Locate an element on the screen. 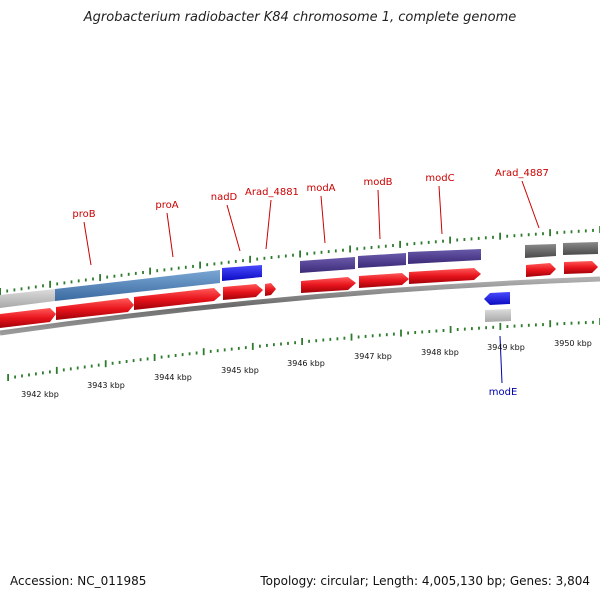  leader-nadD is located at coordinates (233, 228).